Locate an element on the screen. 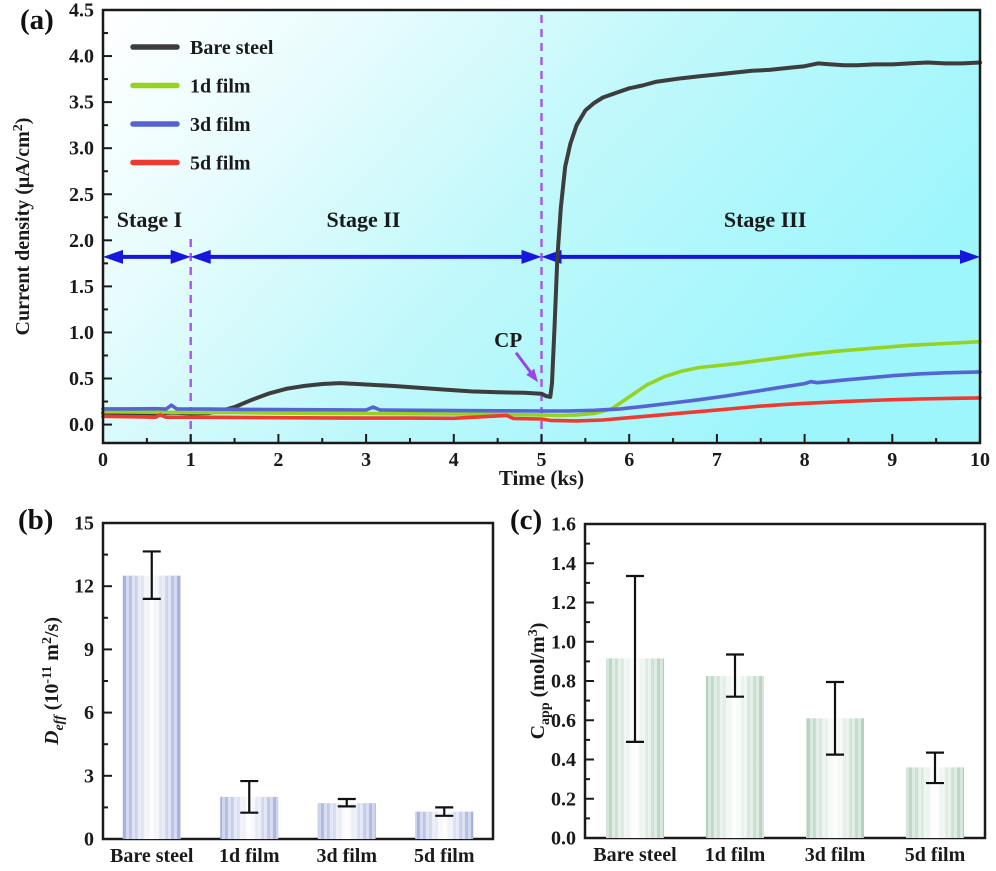 The height and width of the screenshot is (871, 996). y-tick-label: 0.6 is located at coordinates (563, 721).